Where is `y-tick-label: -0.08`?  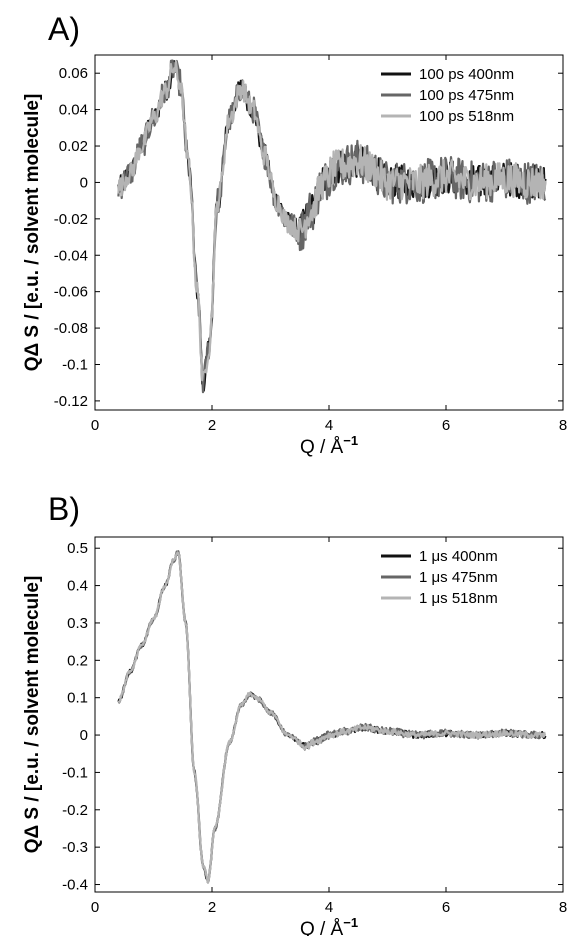 y-tick-label: -0.08 is located at coordinates (71, 328).